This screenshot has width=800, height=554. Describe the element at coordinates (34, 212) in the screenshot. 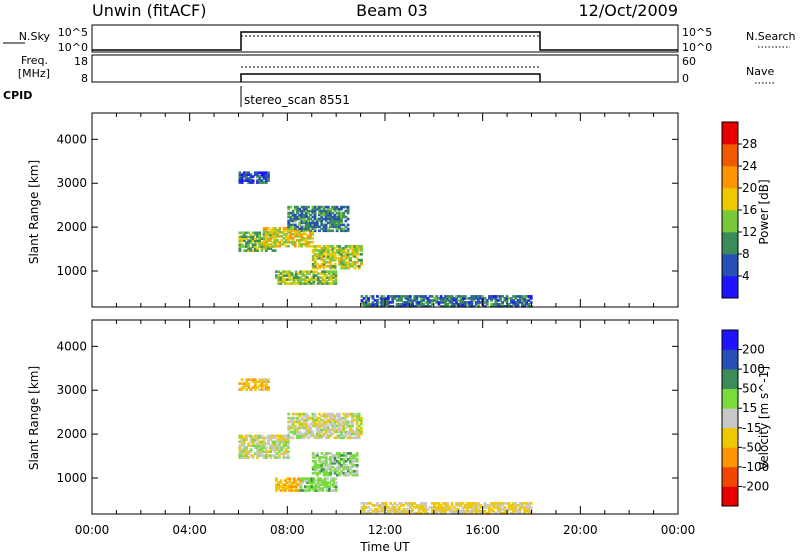

I see `power-y-label: Slant Range [km]` at that location.